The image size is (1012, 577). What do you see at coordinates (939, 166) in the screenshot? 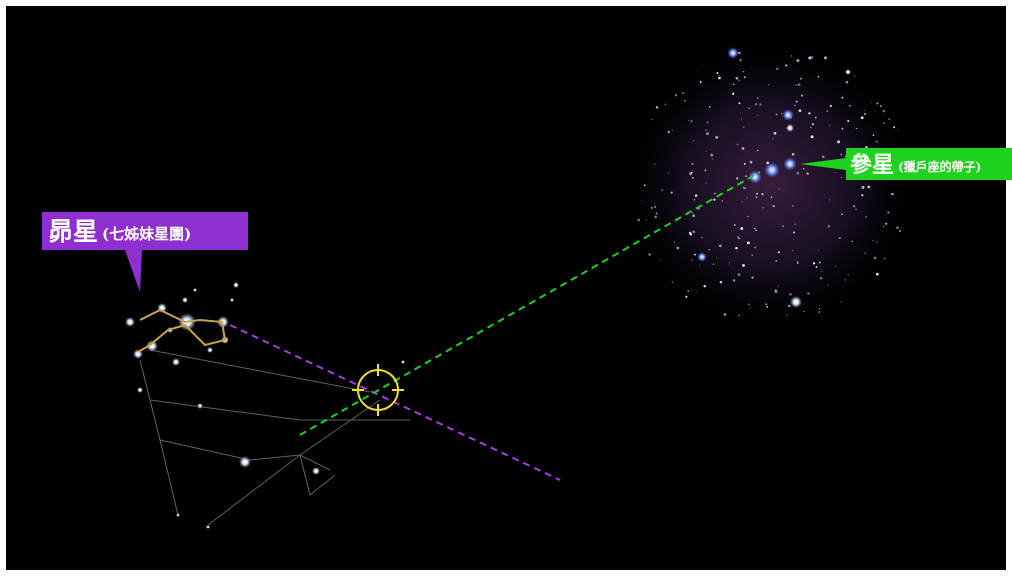
I see `label-note: (獵戶座的帶子)` at bounding box center [939, 166].